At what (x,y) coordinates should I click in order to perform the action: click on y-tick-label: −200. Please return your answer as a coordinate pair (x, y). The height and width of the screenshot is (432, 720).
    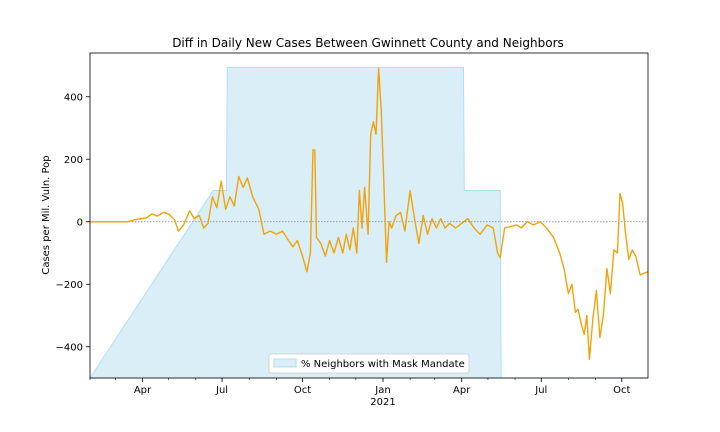
    Looking at the image, I should click on (69, 285).